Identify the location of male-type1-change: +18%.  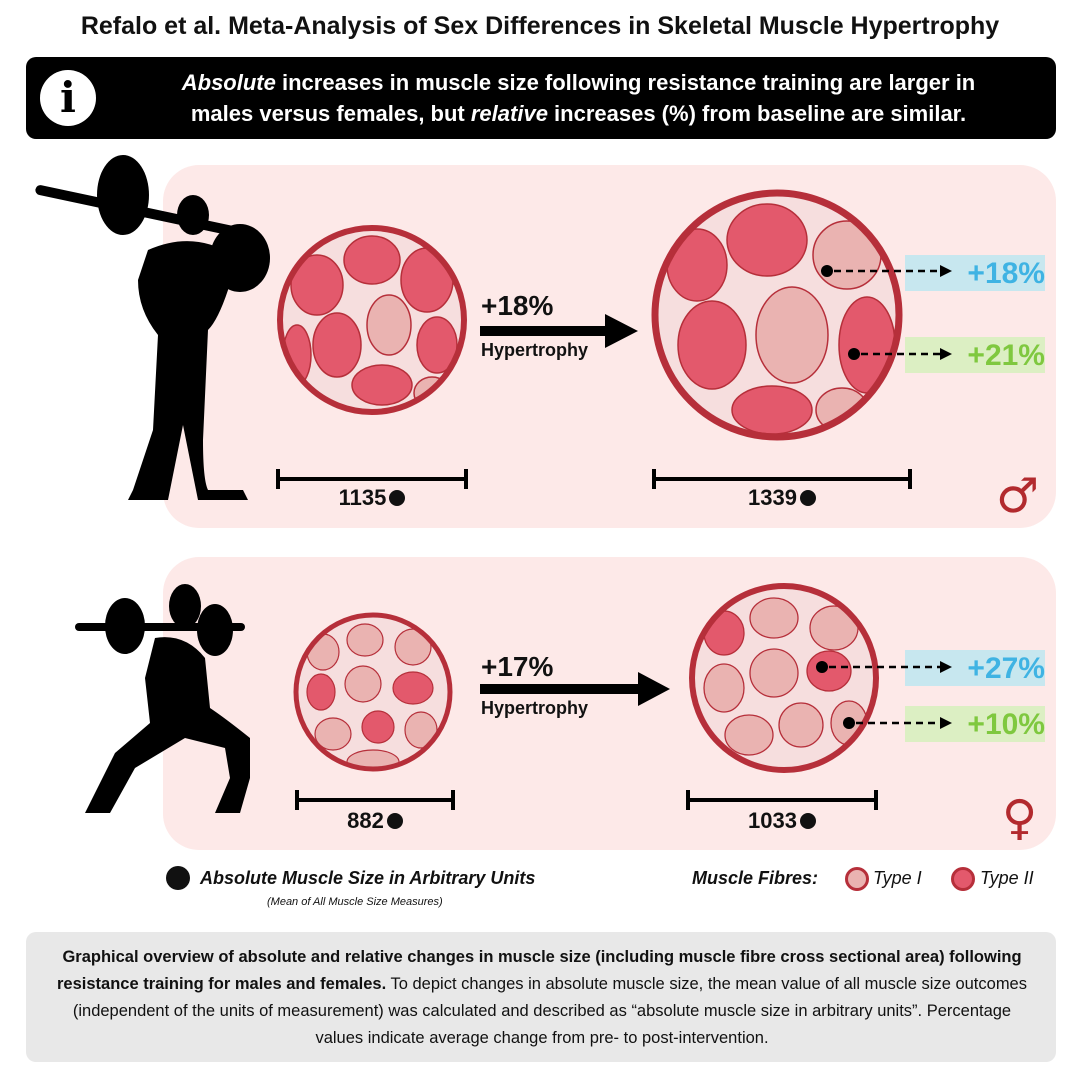
(1006, 273).